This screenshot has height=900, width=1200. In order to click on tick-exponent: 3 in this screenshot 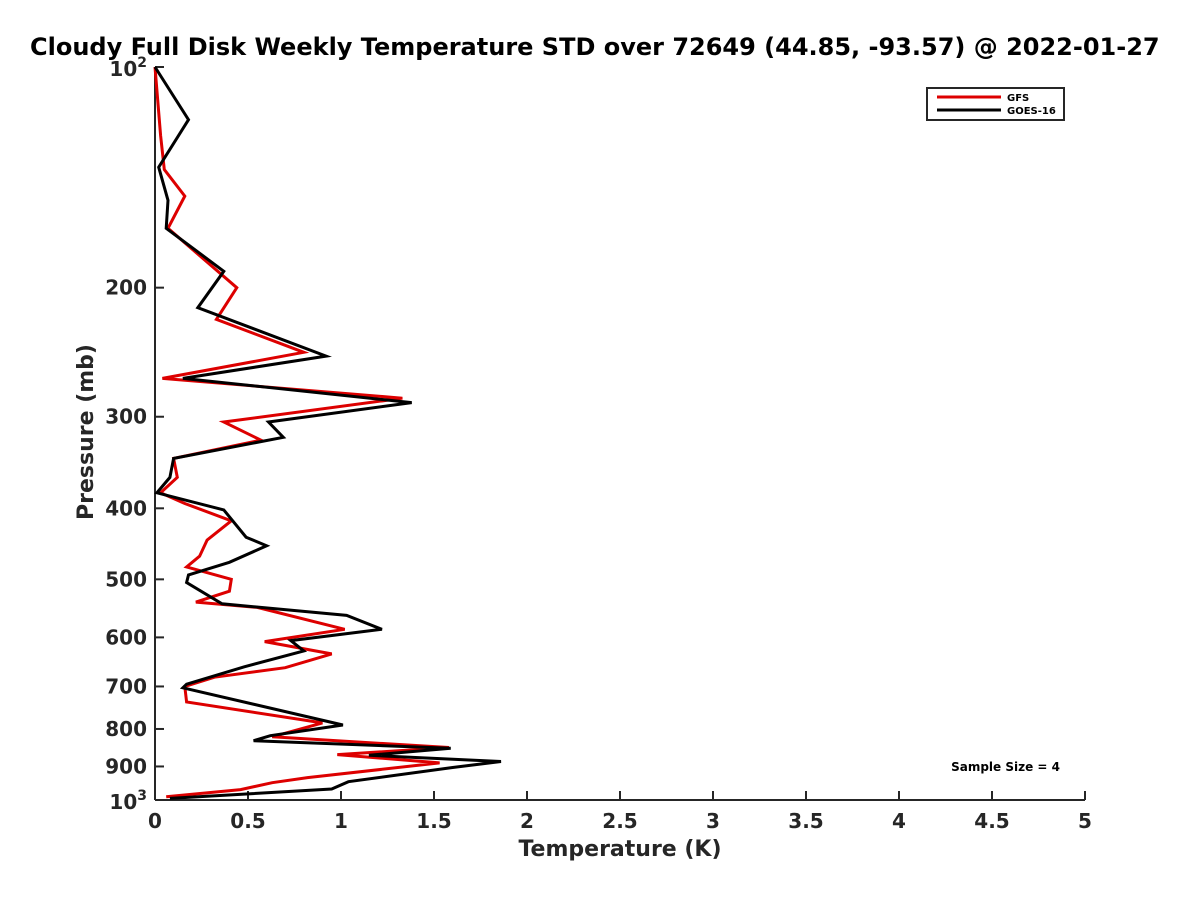, I will do `click(142, 796)`.